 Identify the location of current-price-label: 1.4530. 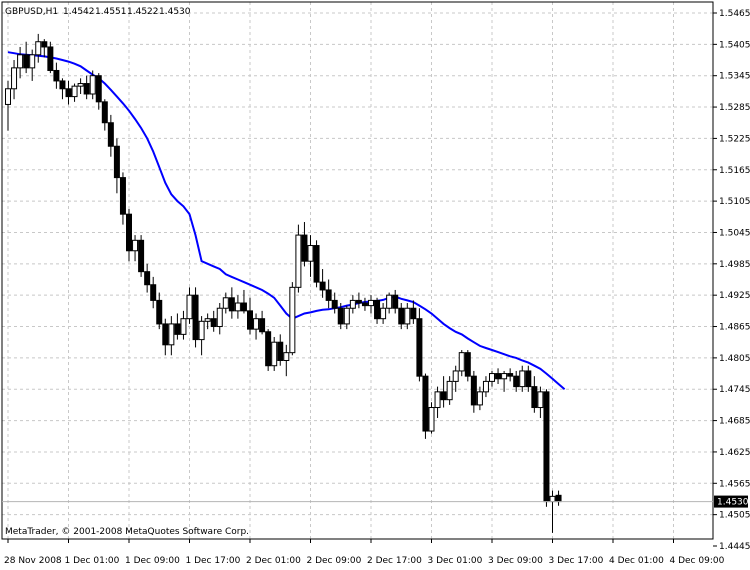
(733, 503).